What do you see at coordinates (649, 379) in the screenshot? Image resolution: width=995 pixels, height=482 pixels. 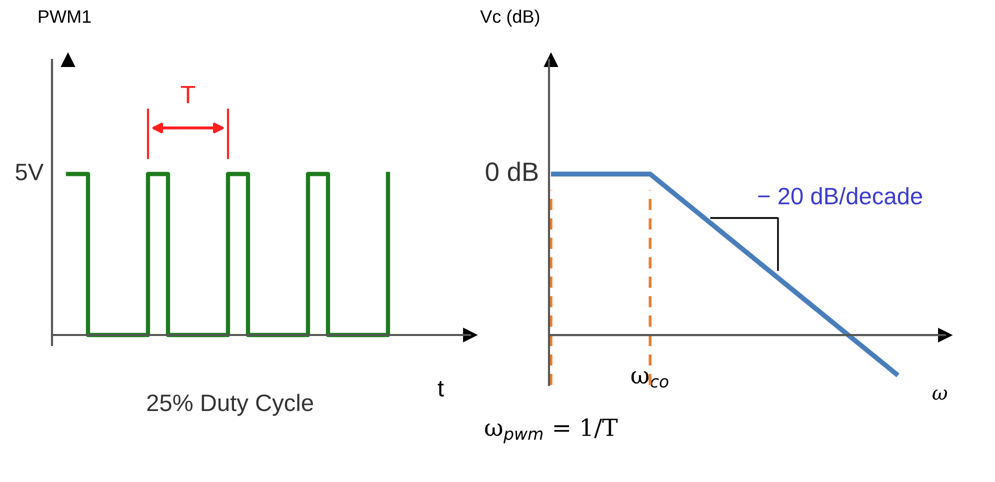 I see `x-tick-label: ω$_{co}$` at bounding box center [649, 379].